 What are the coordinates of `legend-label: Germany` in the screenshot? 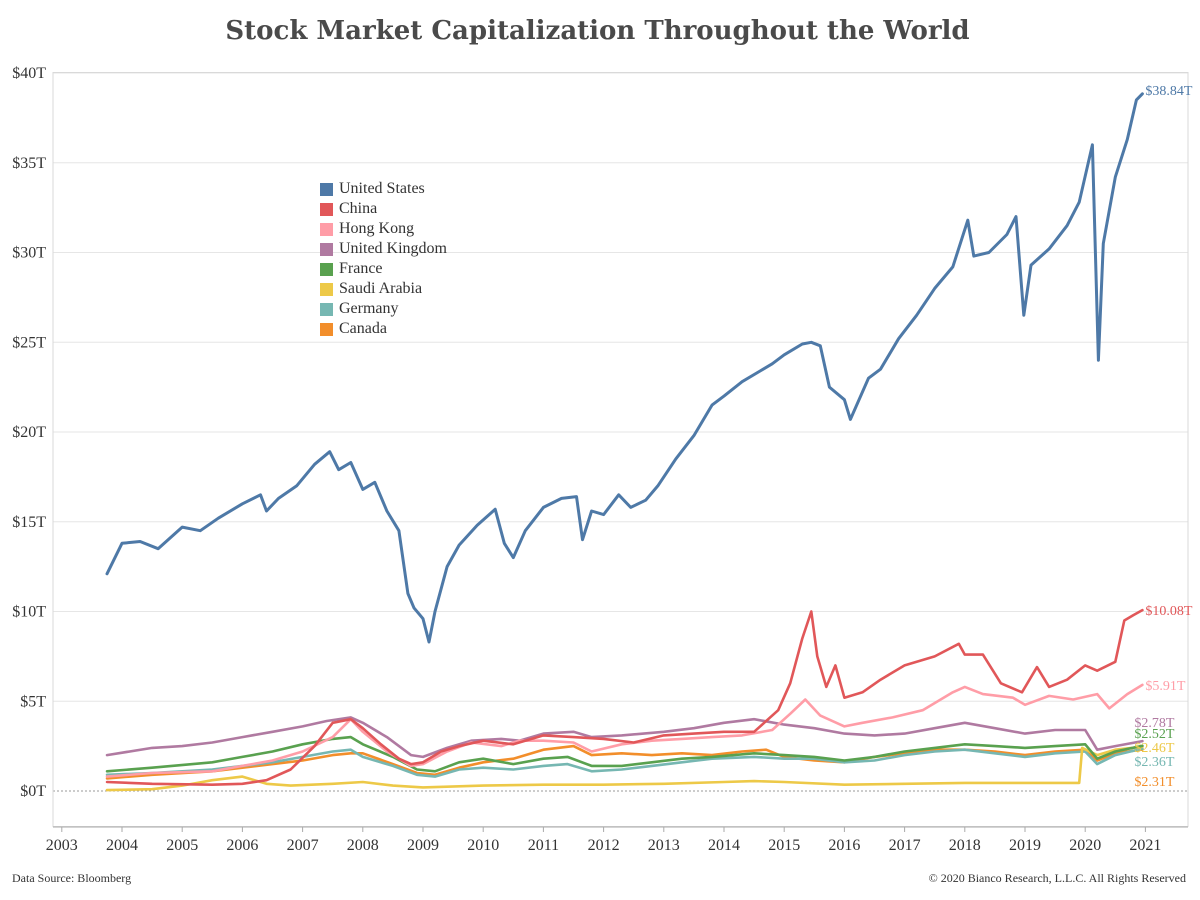 It's located at (369, 308).